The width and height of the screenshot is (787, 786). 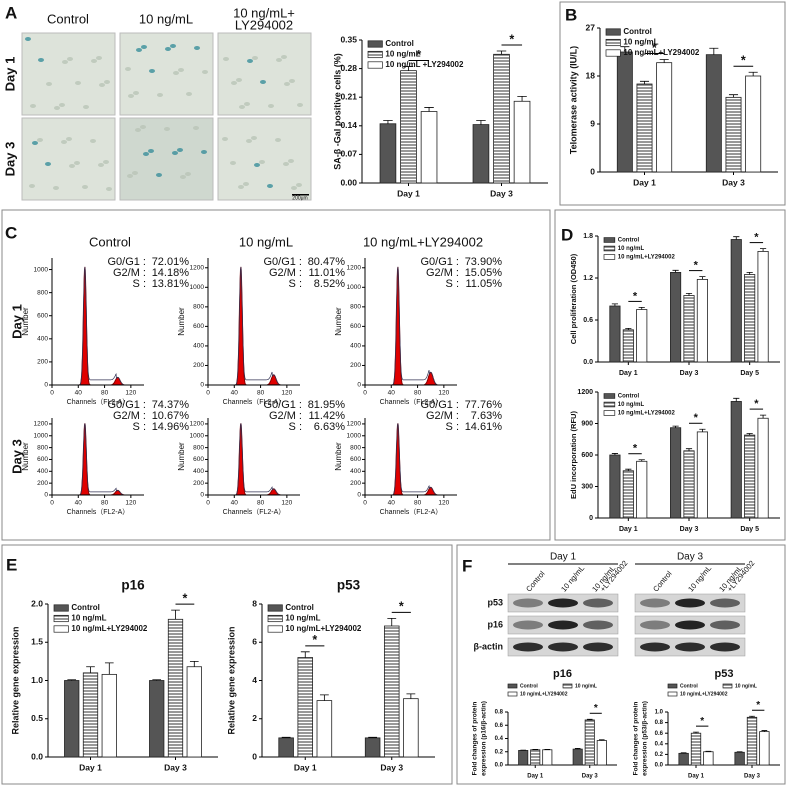 What do you see at coordinates (337, 111) in the screenshot?
I see `y-axis-label: SA-β -Gal positive cells (%)` at bounding box center [337, 111].